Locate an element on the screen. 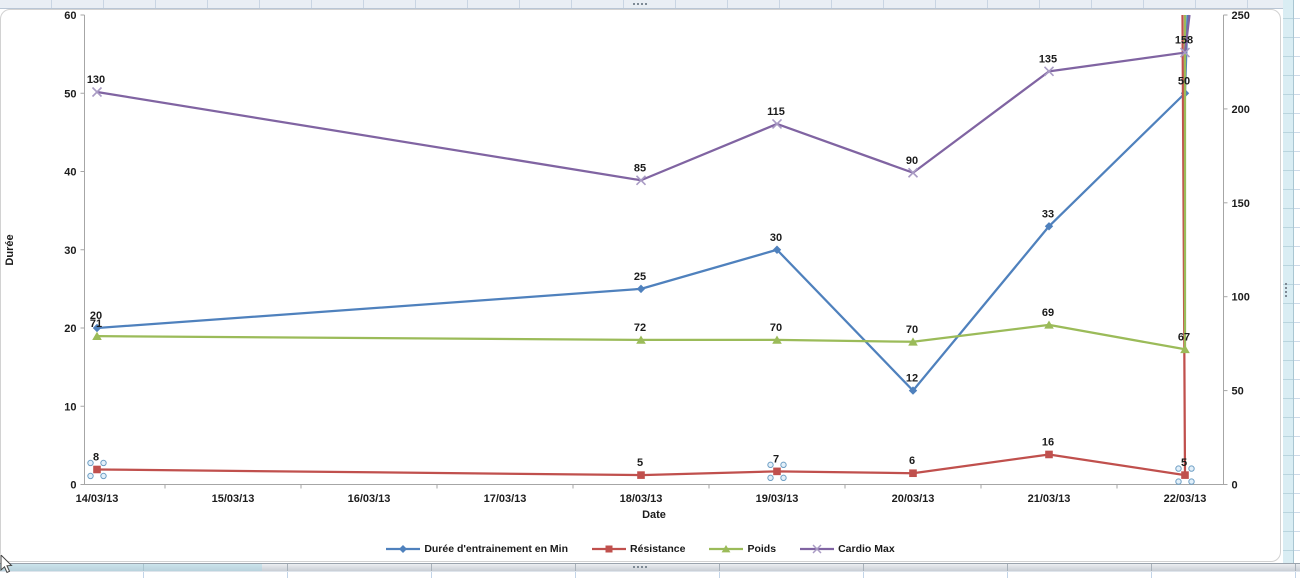 This screenshot has width=1300, height=578. legend-label: Résistance is located at coordinates (658, 549).